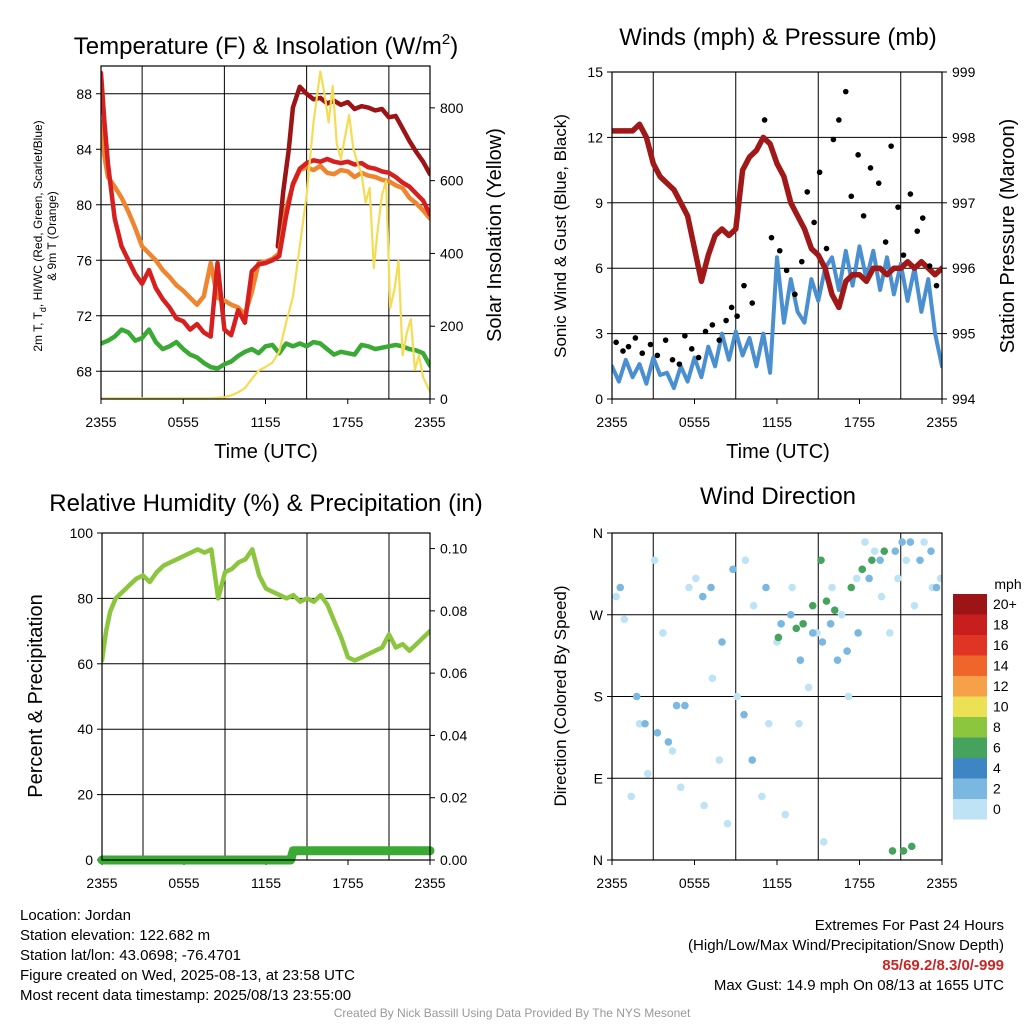  Describe the element at coordinates (1005, 604) in the screenshot. I see `speed-legend-label: 20+` at that location.